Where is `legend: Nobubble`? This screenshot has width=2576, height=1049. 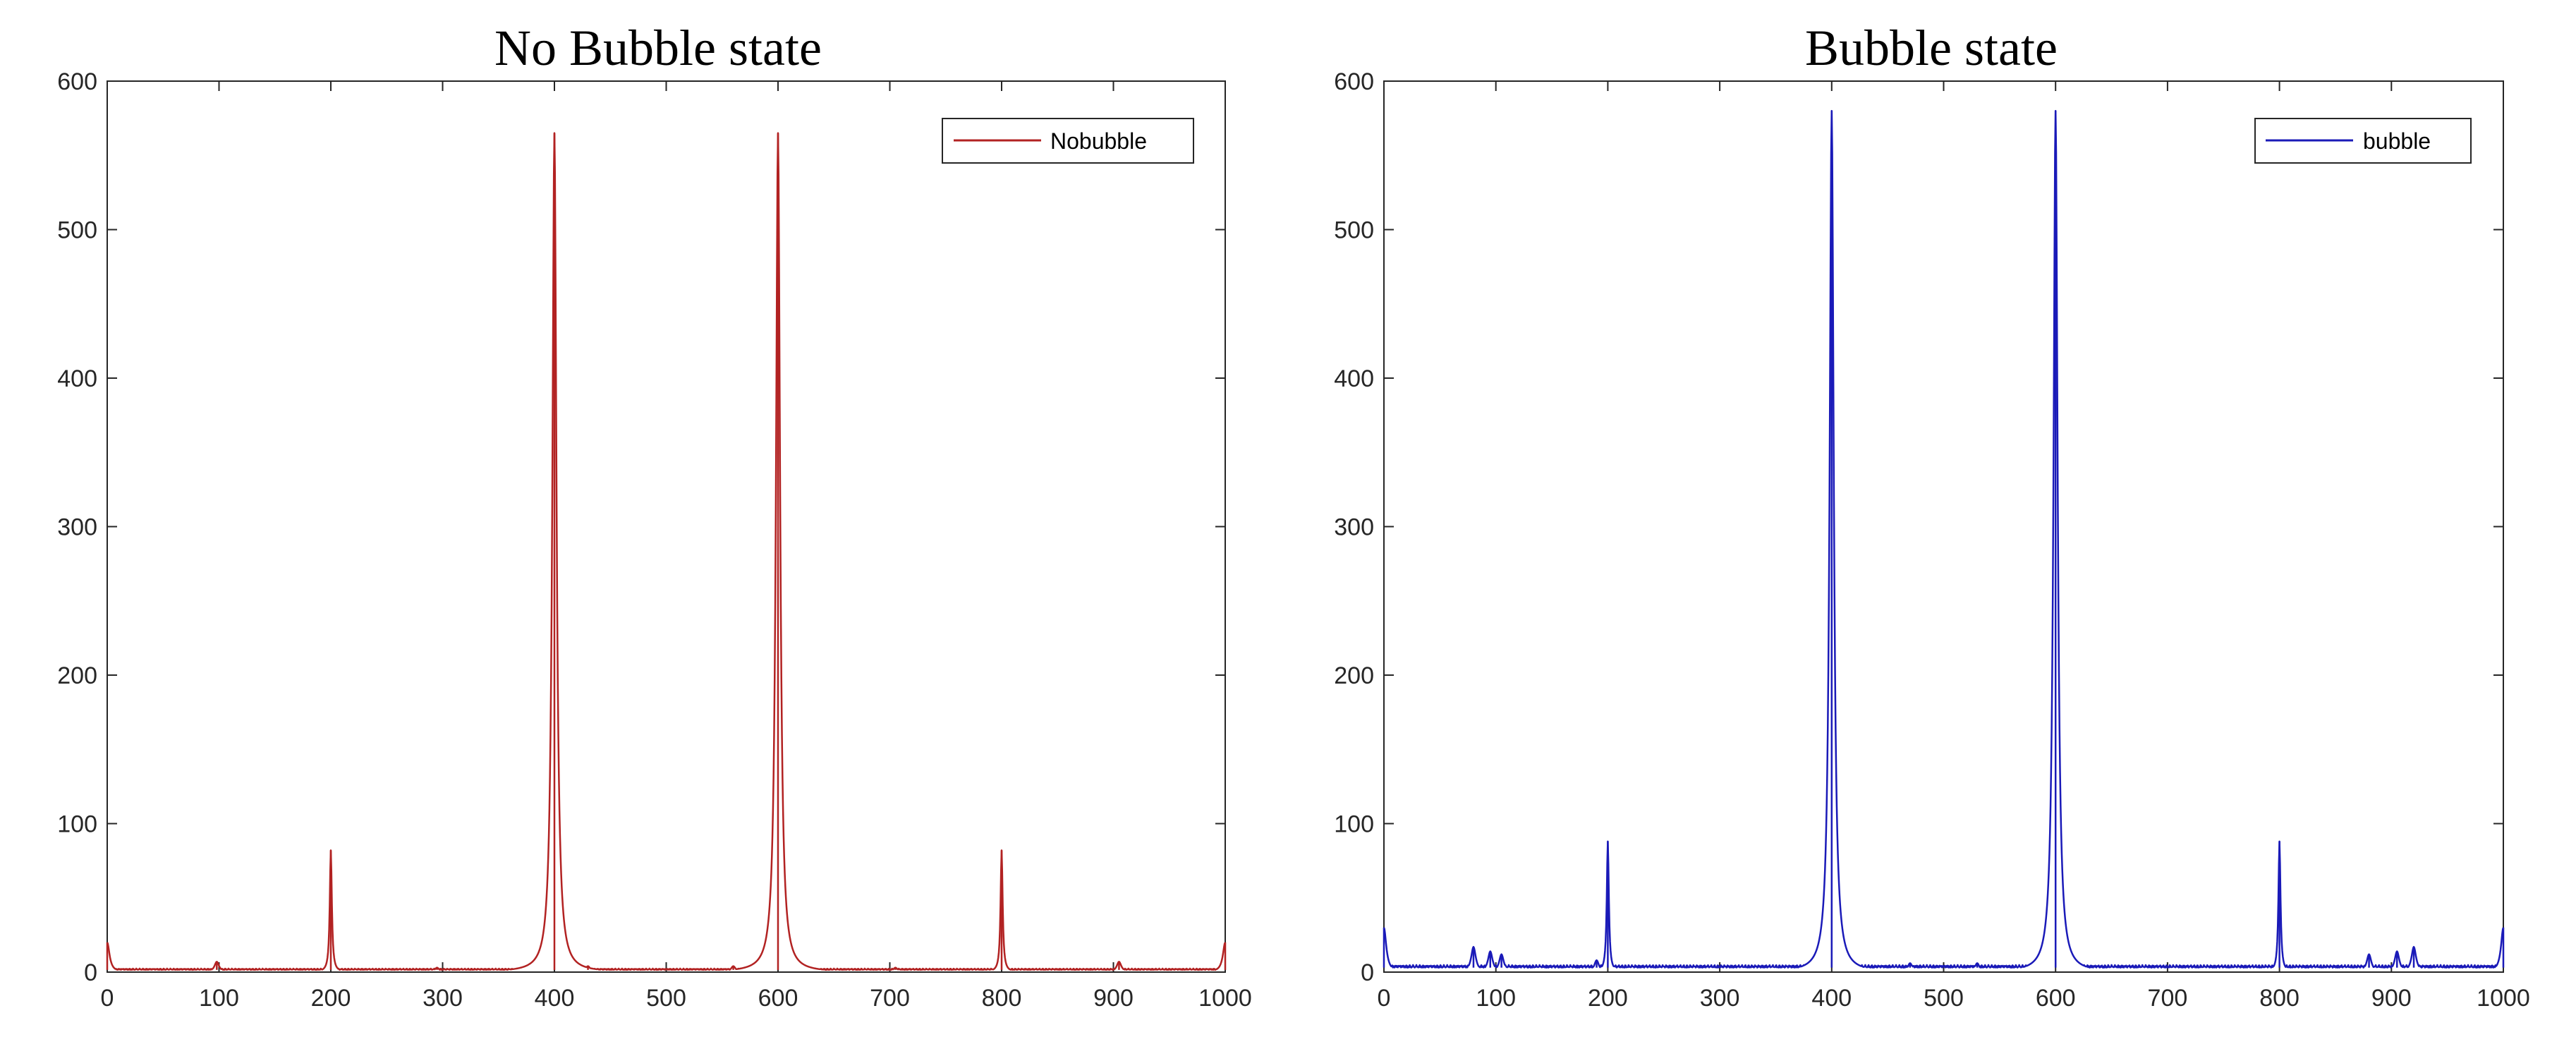
legend: Nobubble is located at coordinates (1068, 141).